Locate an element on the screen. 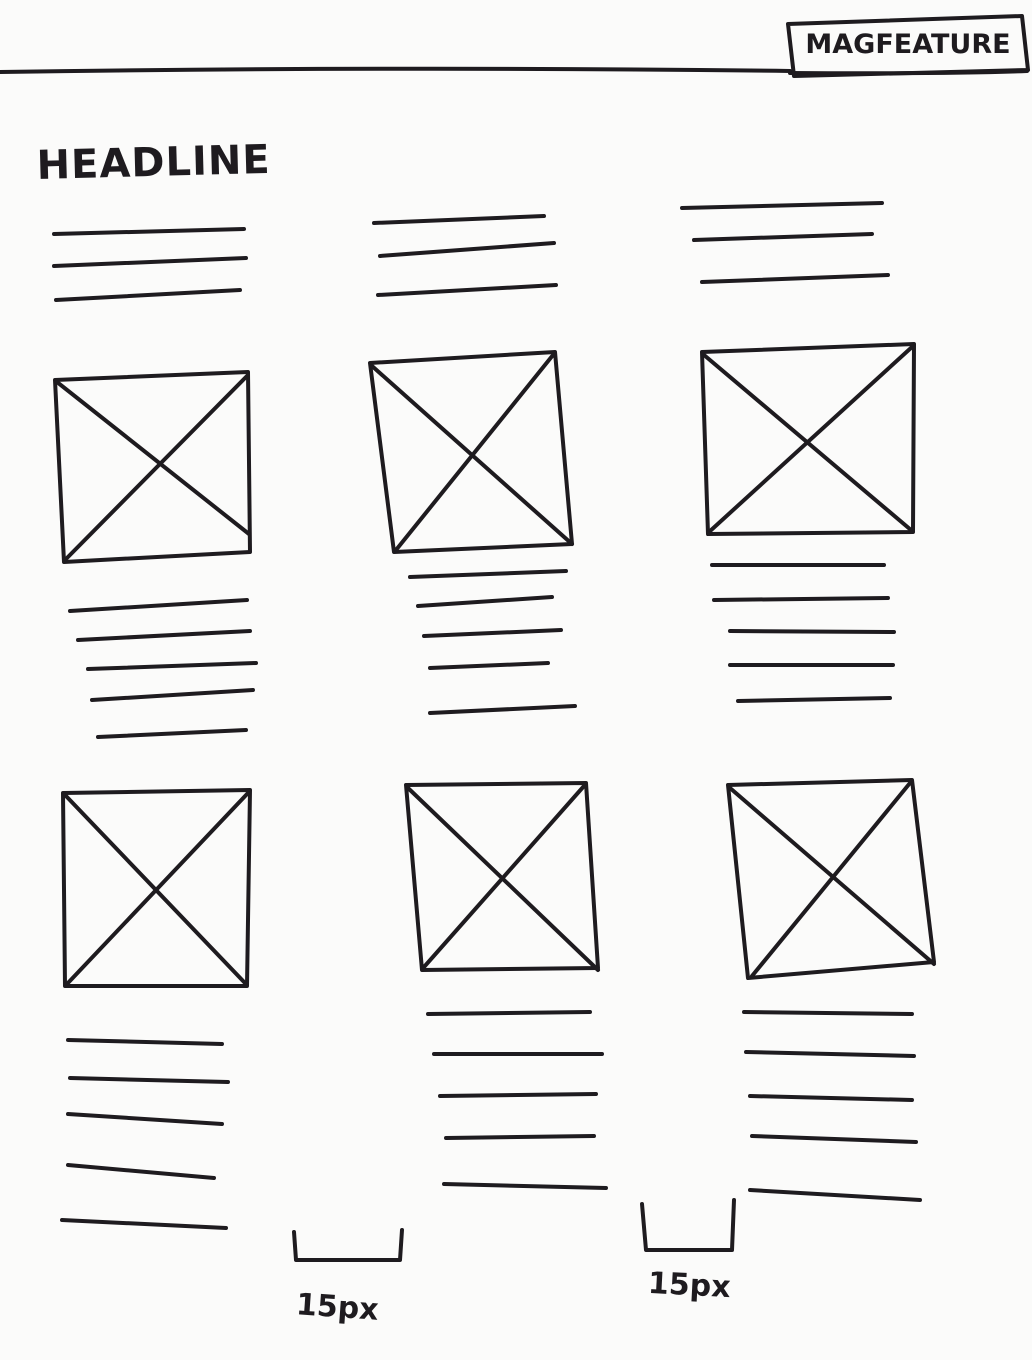 Image resolution: width=1032 pixels, height=1360 pixels. page-label-box is located at coordinates (908, 46).